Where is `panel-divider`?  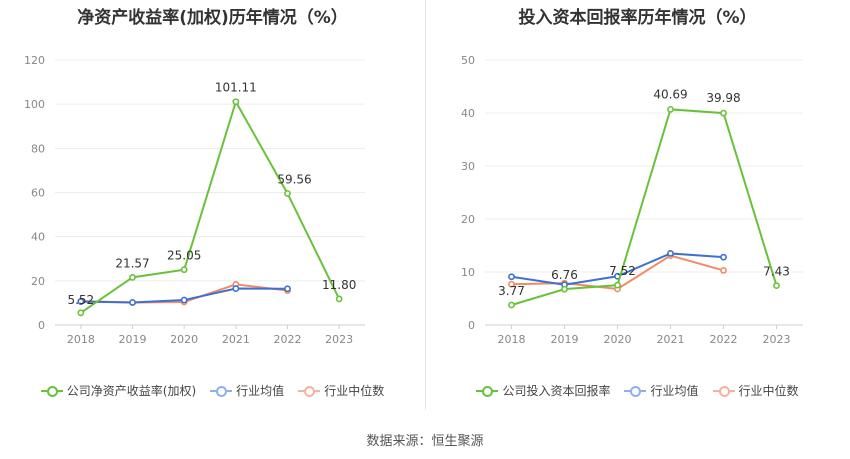
panel-divider is located at coordinates (425, 205).